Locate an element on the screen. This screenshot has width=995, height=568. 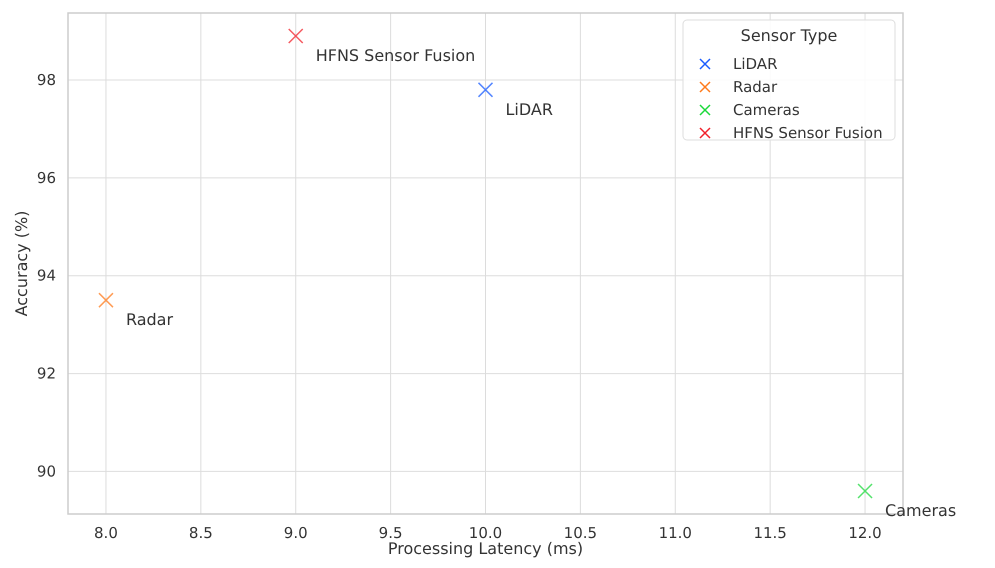
text: HFNS Sensor Fusion is located at coordinates (396, 55).